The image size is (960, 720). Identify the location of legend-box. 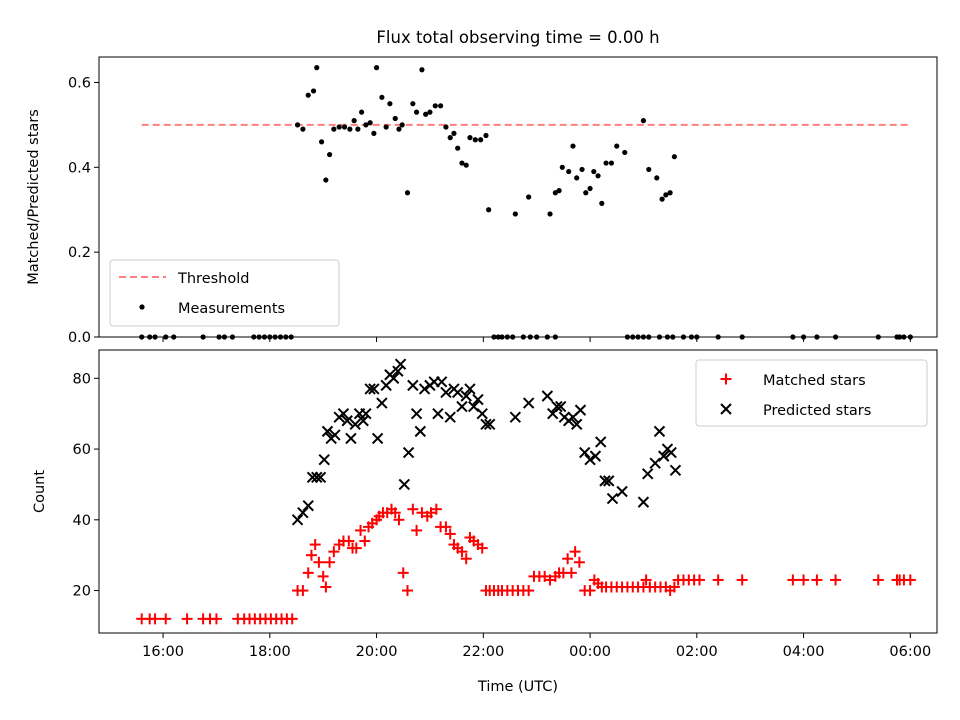
(224, 293).